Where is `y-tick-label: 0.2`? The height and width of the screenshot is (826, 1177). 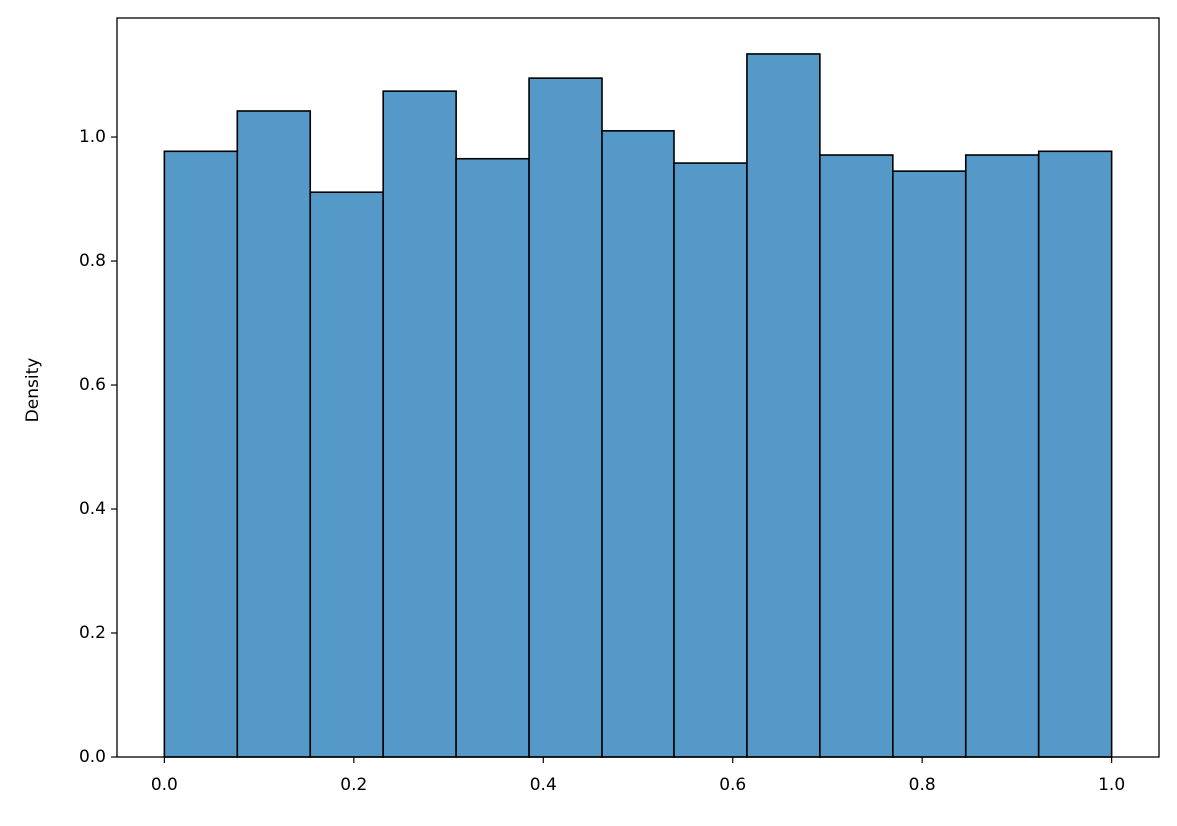 y-tick-label: 0.2 is located at coordinates (92, 633).